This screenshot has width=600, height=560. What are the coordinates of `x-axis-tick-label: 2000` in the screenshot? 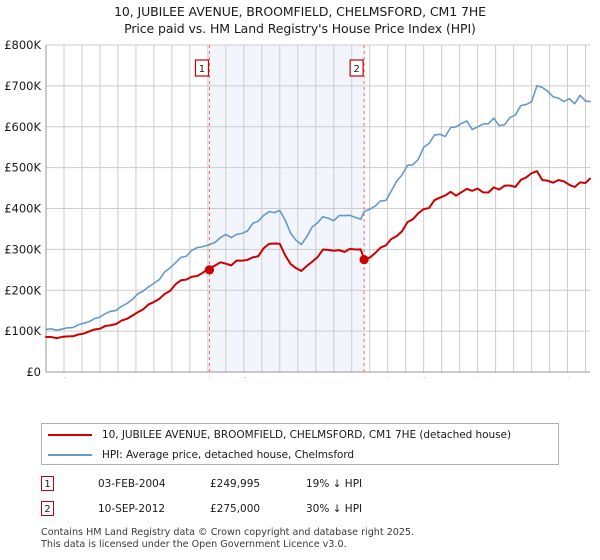 It's located at (136, 377).